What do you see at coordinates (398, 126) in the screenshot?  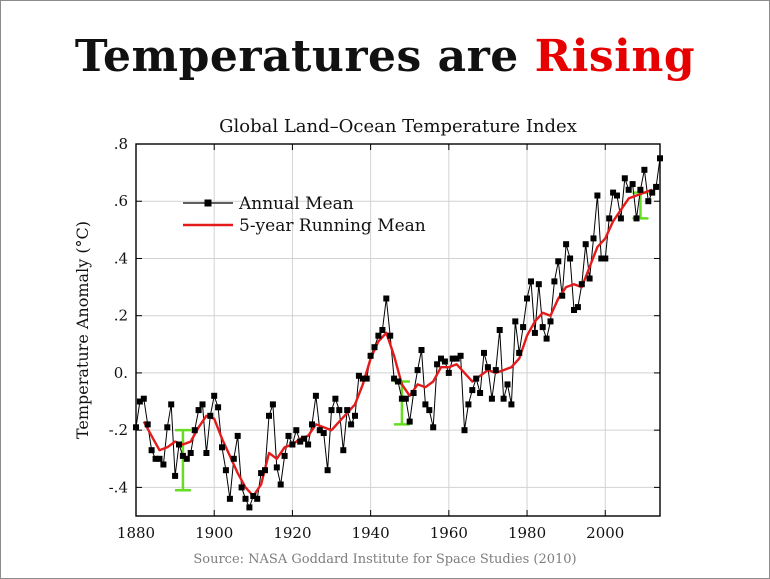 I see `chart-title: Global Land–Ocean Temperature Index` at bounding box center [398, 126].